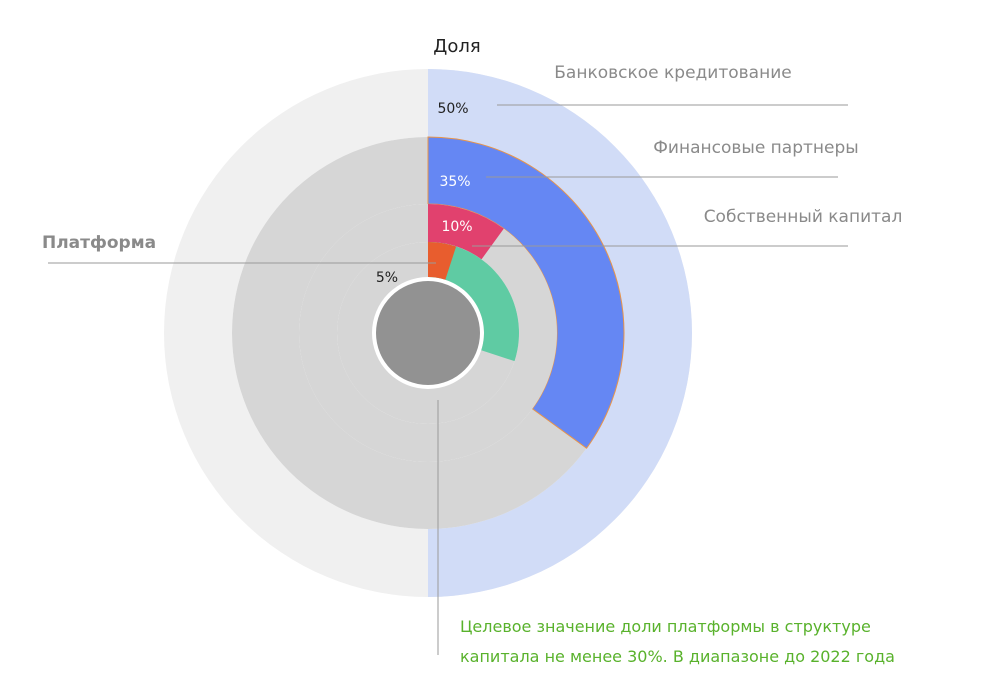 The image size is (987, 691). I want to click on chart-title: Доля, so click(456, 46).